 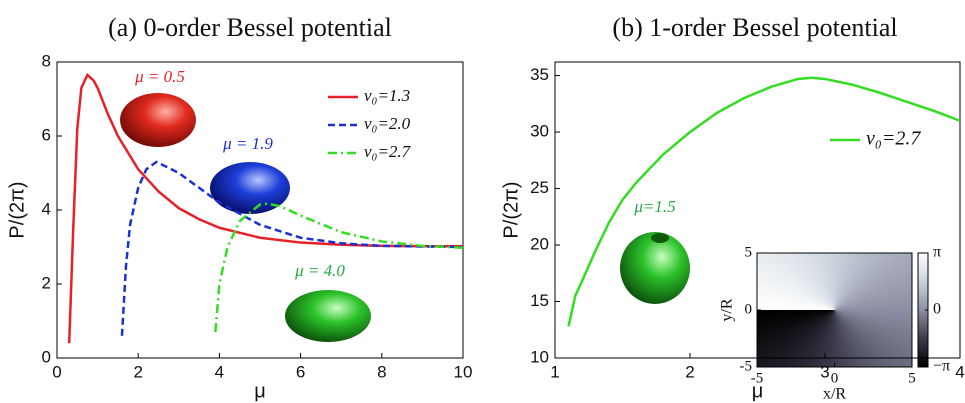 I want to click on annotation: μ = 0.5, so click(x=159, y=76).